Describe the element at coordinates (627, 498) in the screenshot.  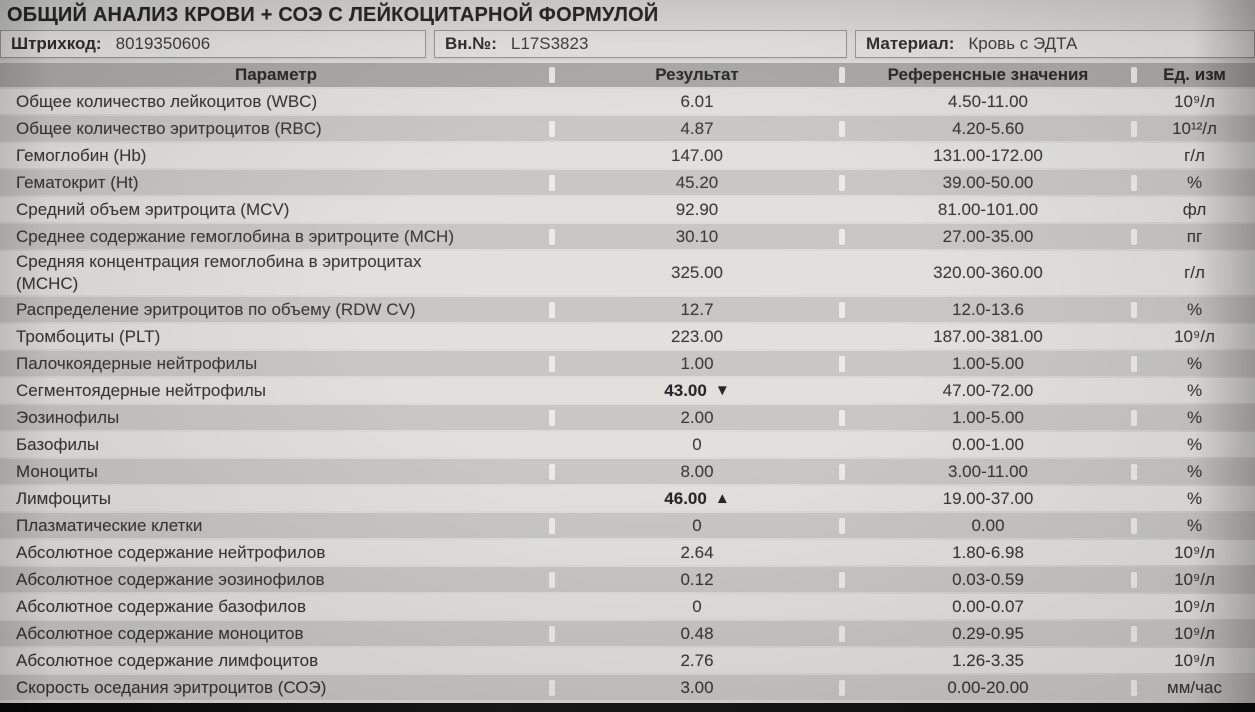
I see `table-row: Лимфоциты 46.00 ▲ 19.00-37.00 %` at that location.